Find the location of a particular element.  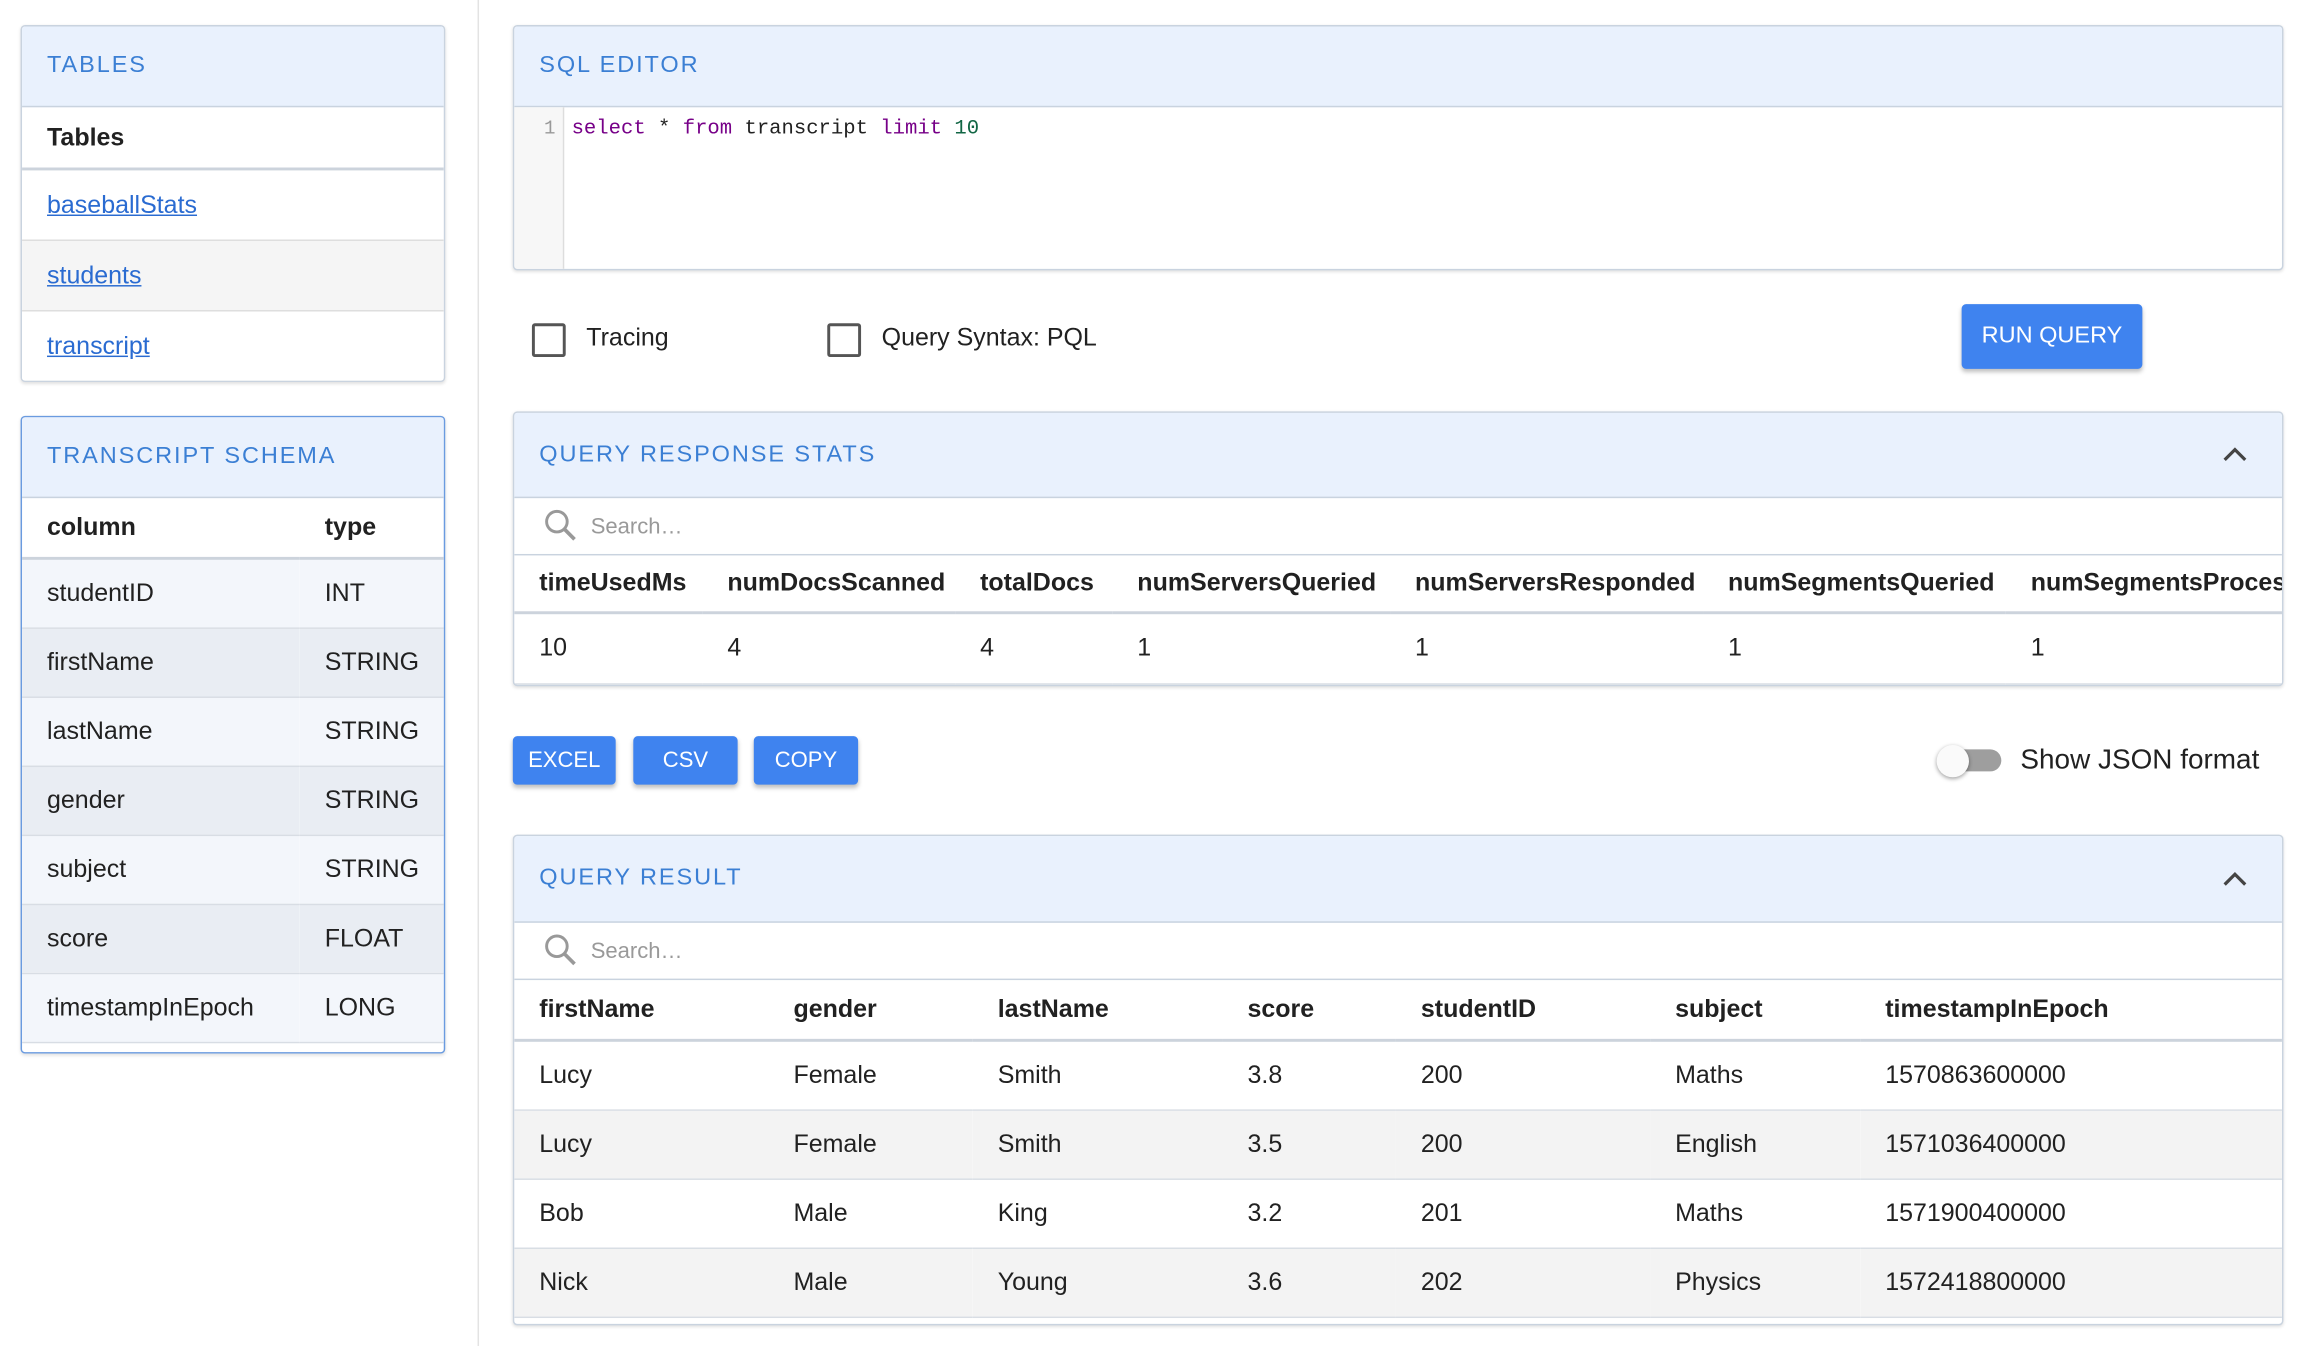

table-cell: 202 is located at coordinates (1441, 1281).